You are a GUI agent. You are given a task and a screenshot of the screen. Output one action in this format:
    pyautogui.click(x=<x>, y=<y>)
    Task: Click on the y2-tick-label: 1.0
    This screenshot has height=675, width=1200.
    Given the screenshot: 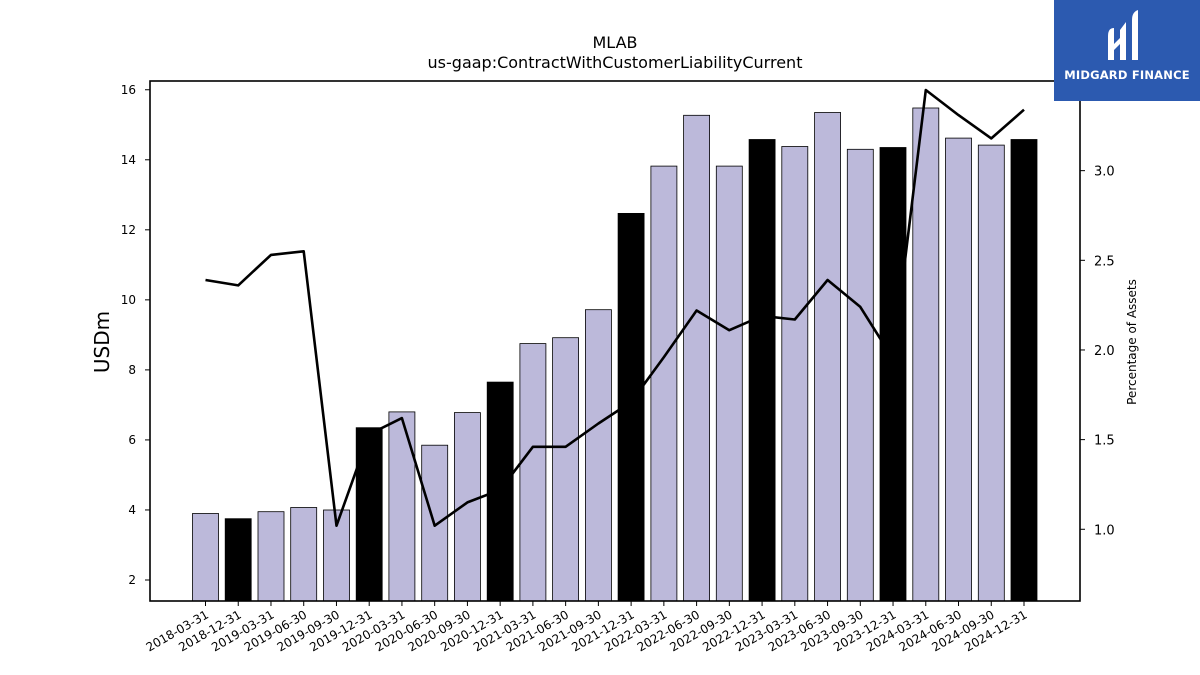 What is the action you would take?
    pyautogui.click(x=1104, y=530)
    